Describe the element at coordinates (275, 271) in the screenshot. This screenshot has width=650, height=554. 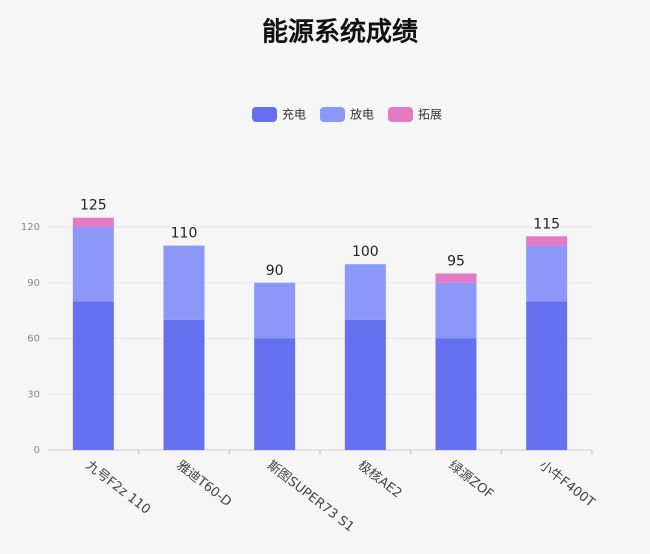
I see `total-label: 90` at that location.